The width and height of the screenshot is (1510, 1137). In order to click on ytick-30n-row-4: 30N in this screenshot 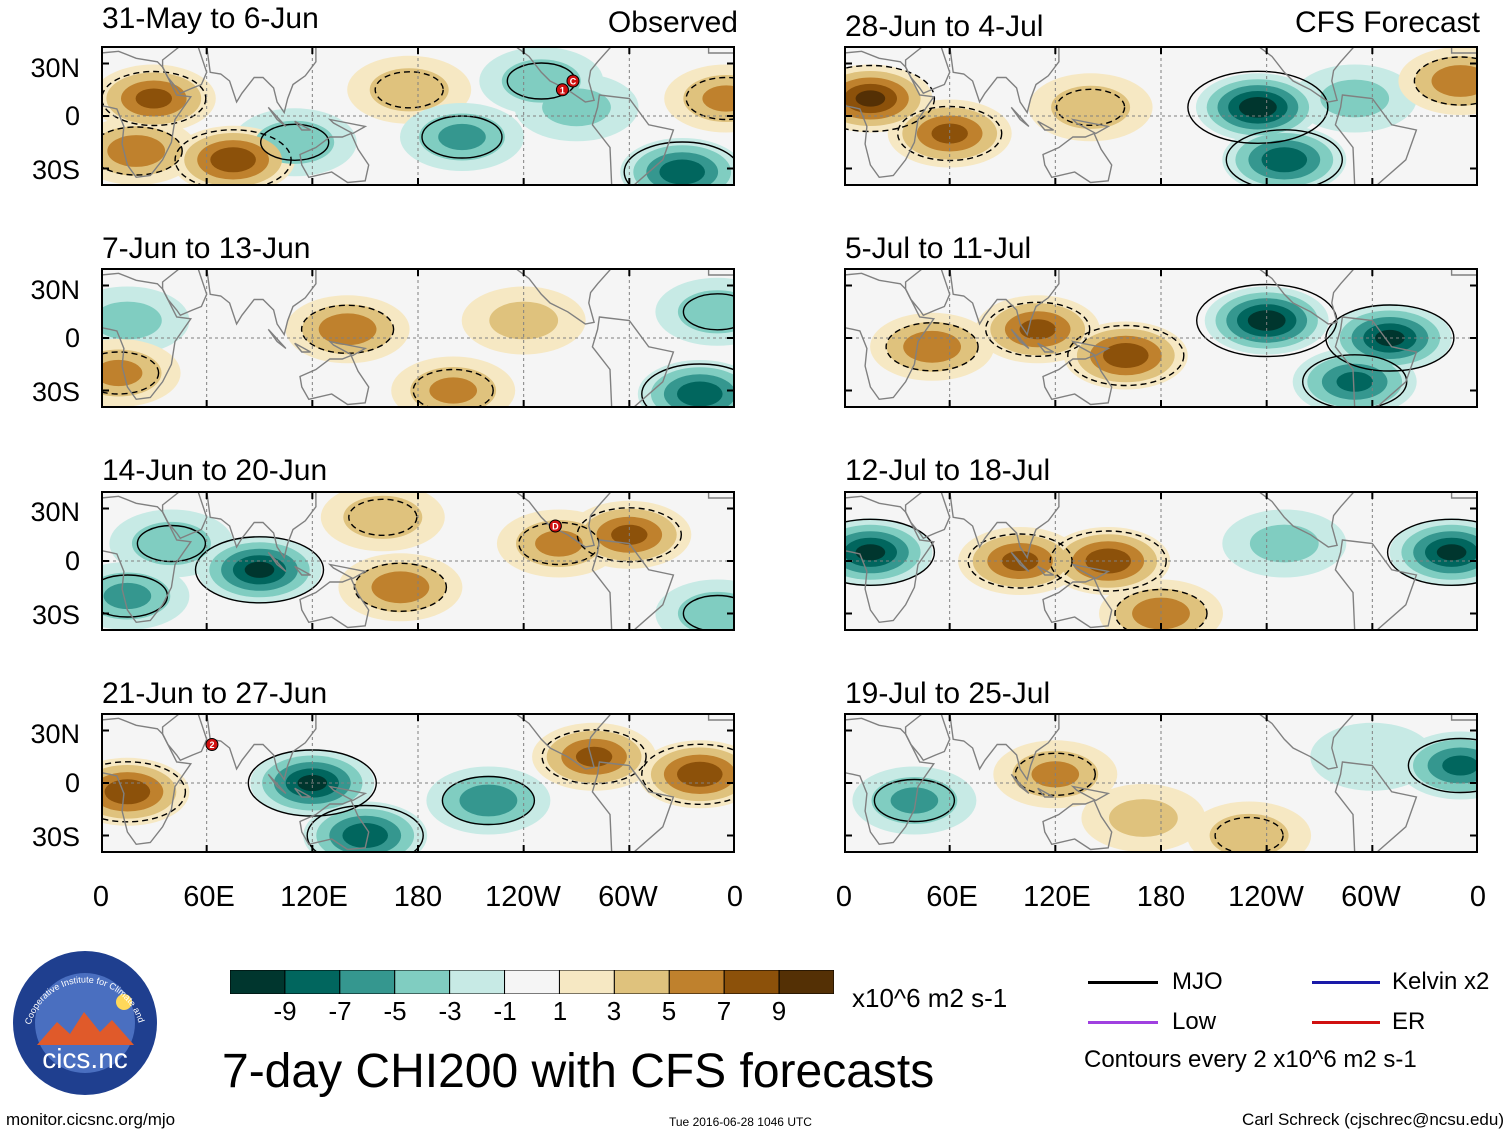, I will do `click(55, 734)`.